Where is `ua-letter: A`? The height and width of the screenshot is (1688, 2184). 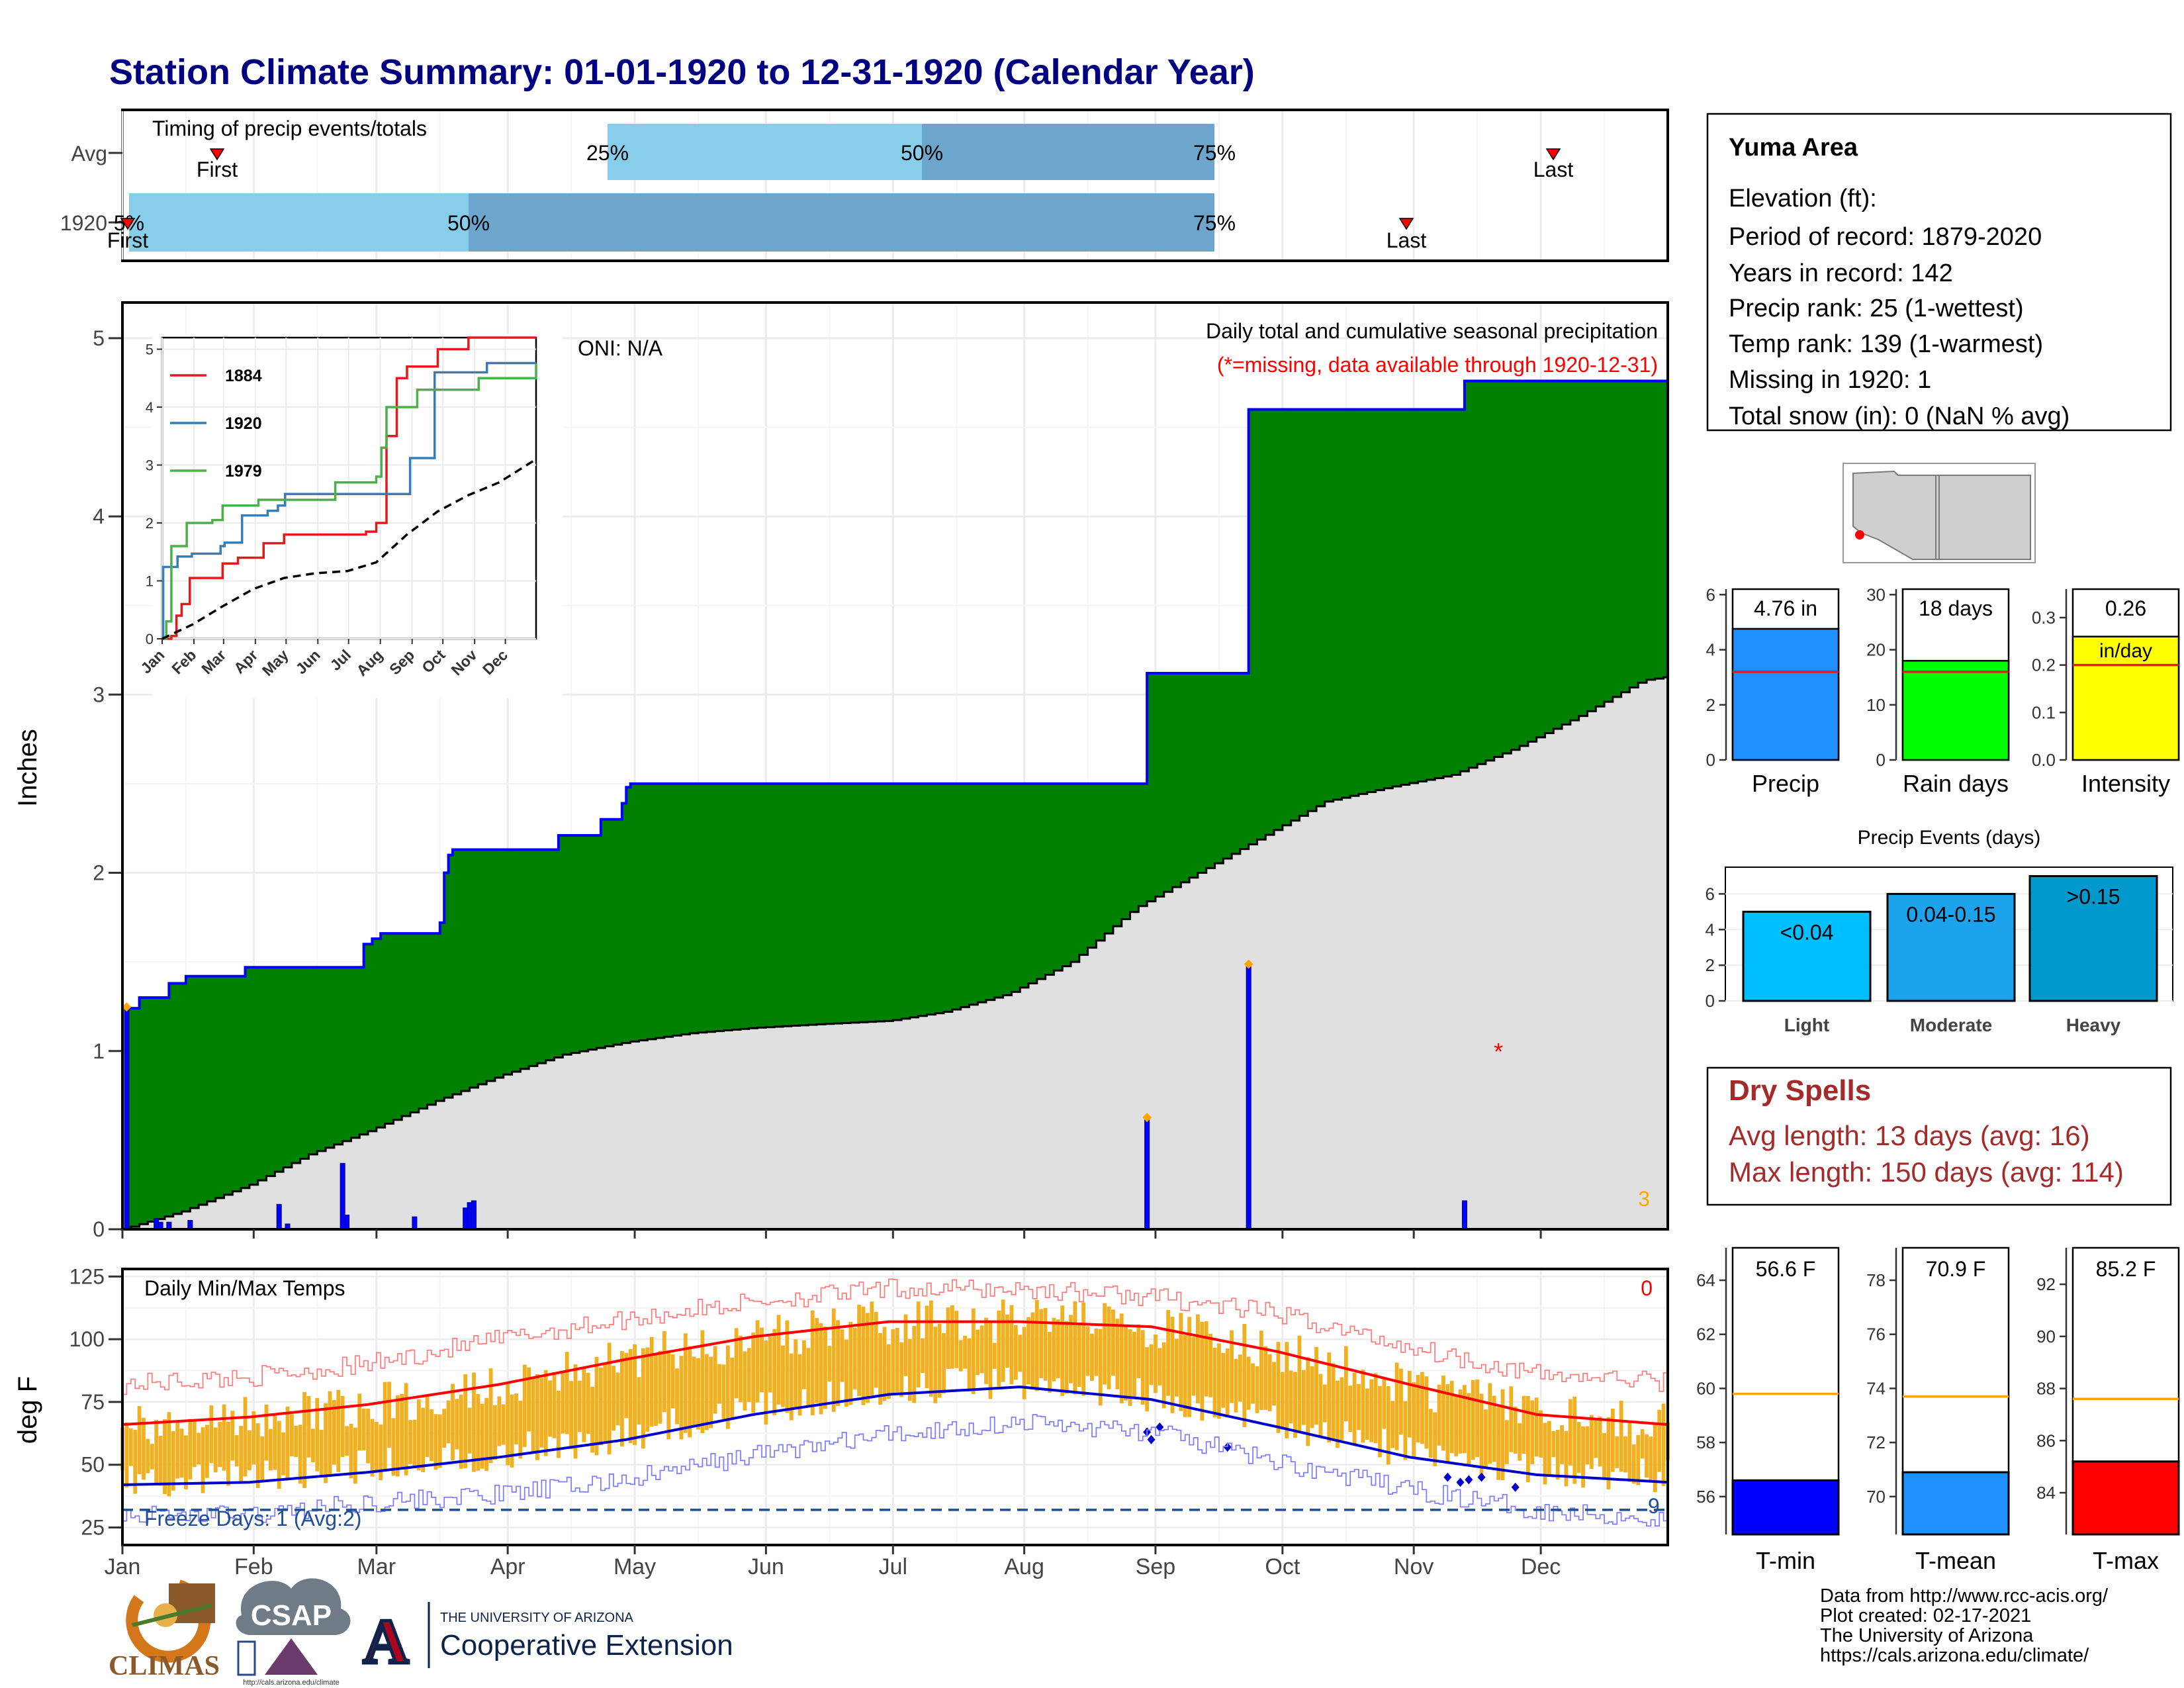 ua-letter: A is located at coordinates (385, 1641).